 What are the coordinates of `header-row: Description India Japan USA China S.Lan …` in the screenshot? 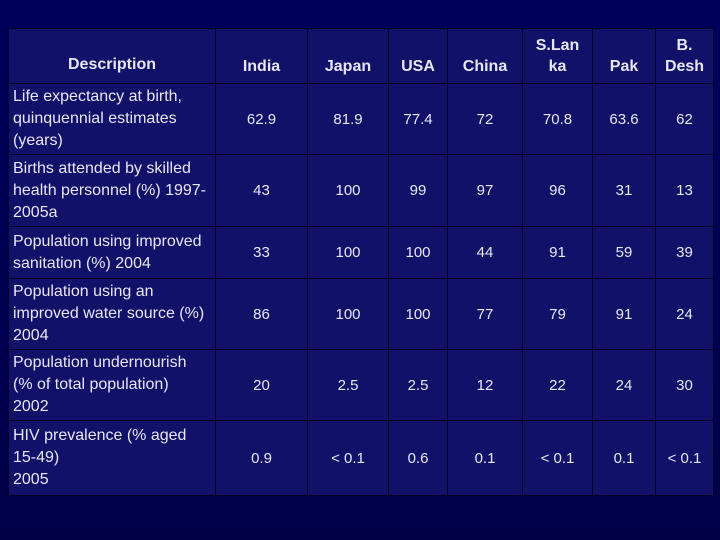 It's located at (361, 56).